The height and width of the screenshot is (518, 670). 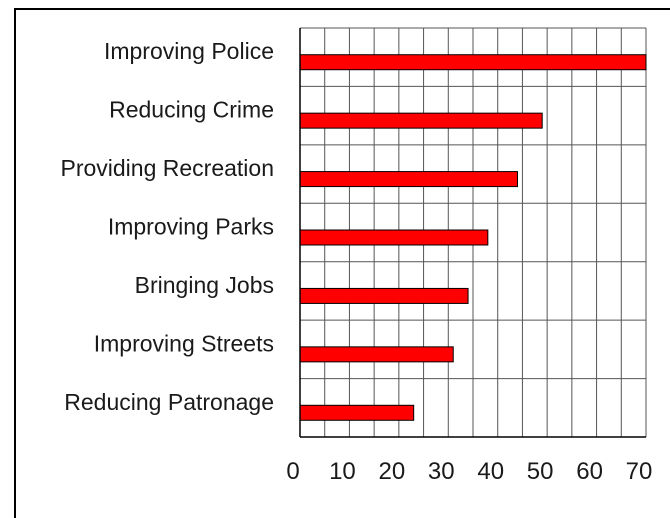 What do you see at coordinates (441, 471) in the screenshot?
I see `x-tick-label: 30` at bounding box center [441, 471].